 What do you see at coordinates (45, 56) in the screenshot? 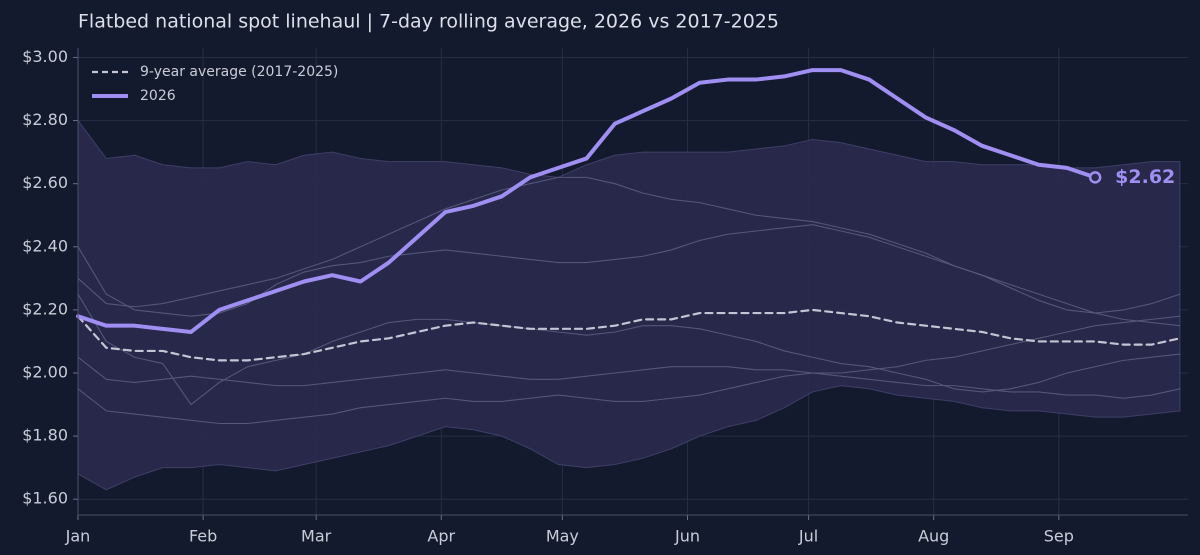
I see `y-tick-label: $3.00` at bounding box center [45, 56].